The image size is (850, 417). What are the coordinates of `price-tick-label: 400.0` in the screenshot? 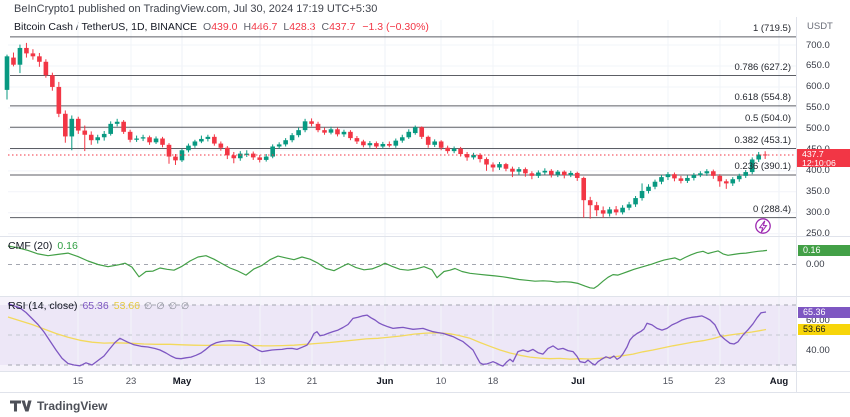 It's located at (818, 171).